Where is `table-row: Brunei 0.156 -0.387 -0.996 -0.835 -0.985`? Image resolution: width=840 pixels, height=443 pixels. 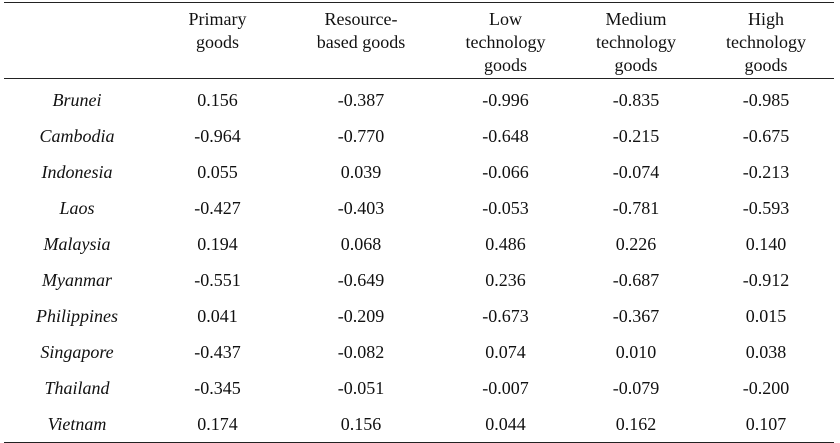 table-row: Brunei 0.156 -0.387 -0.996 -0.835 -0.985 is located at coordinates (419, 99).